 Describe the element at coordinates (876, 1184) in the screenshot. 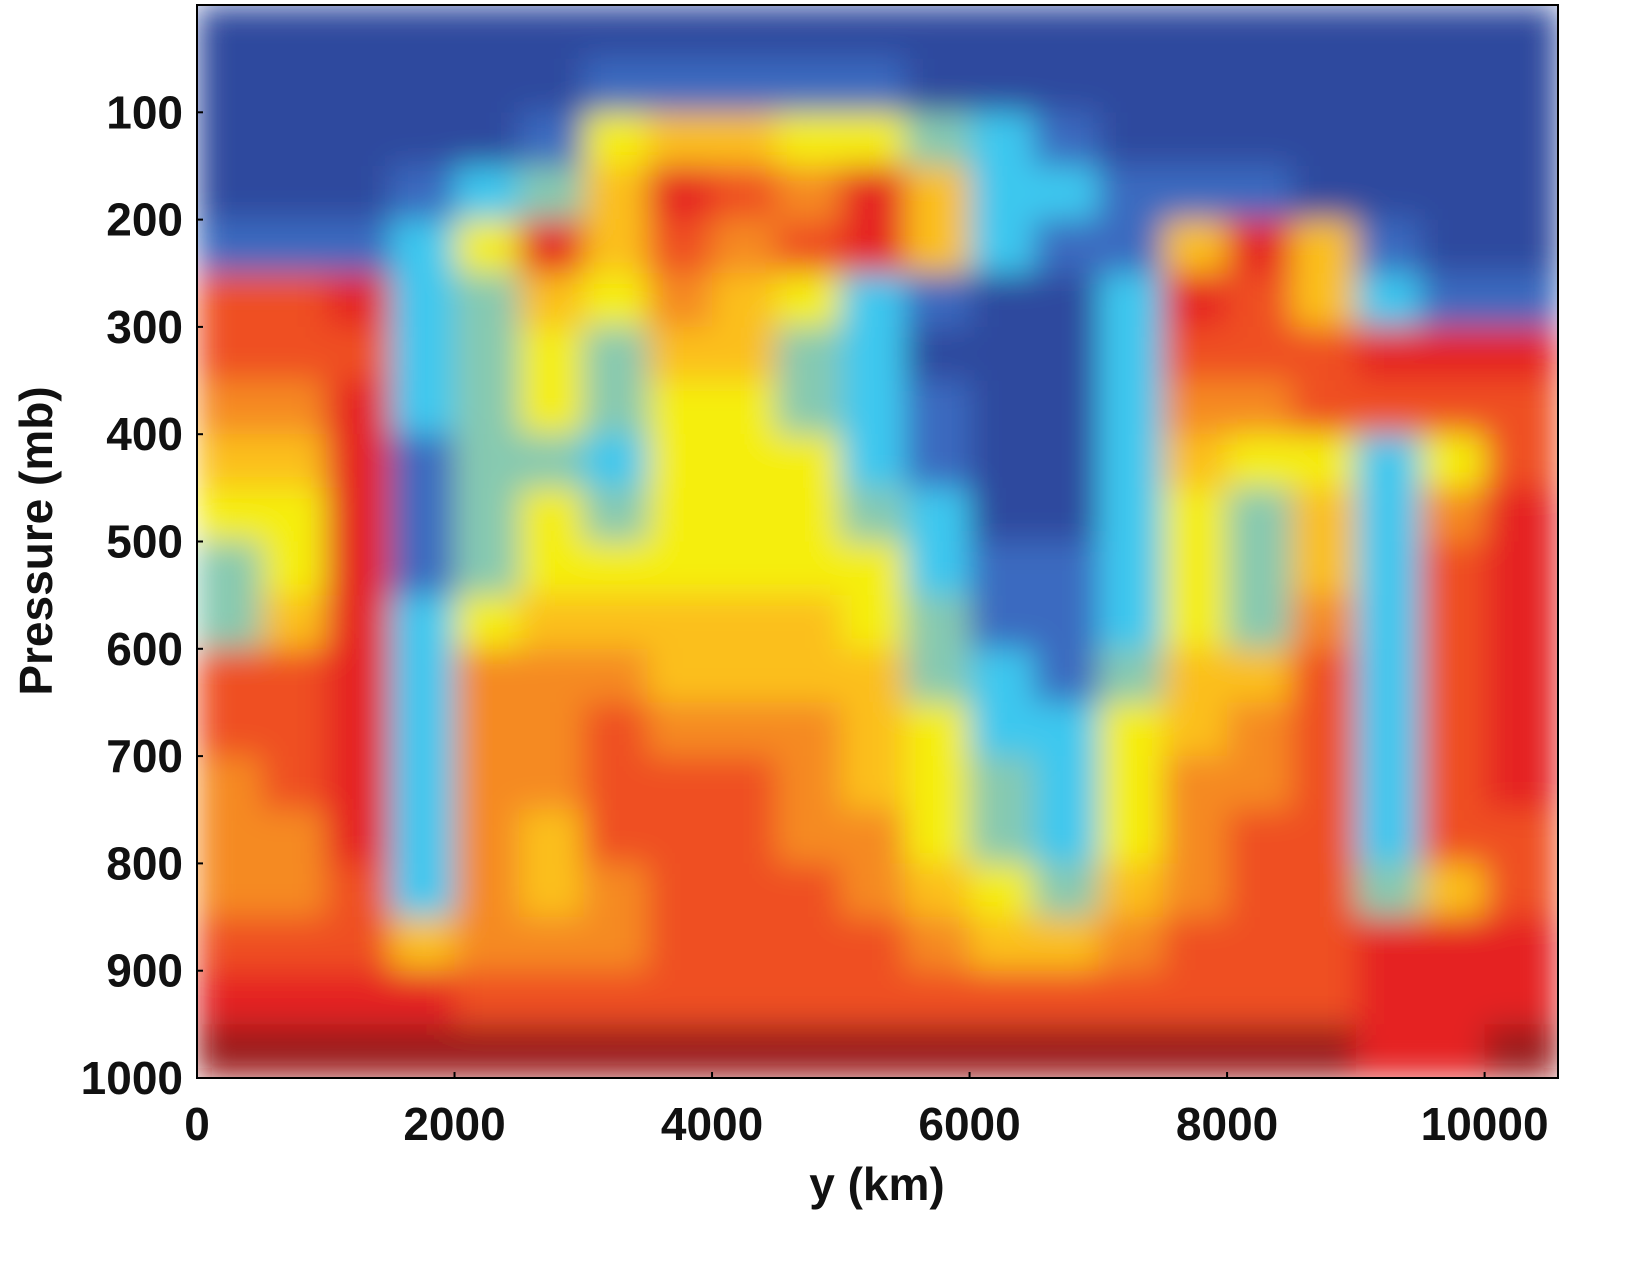

I see `x-axis-label: y (km)` at that location.